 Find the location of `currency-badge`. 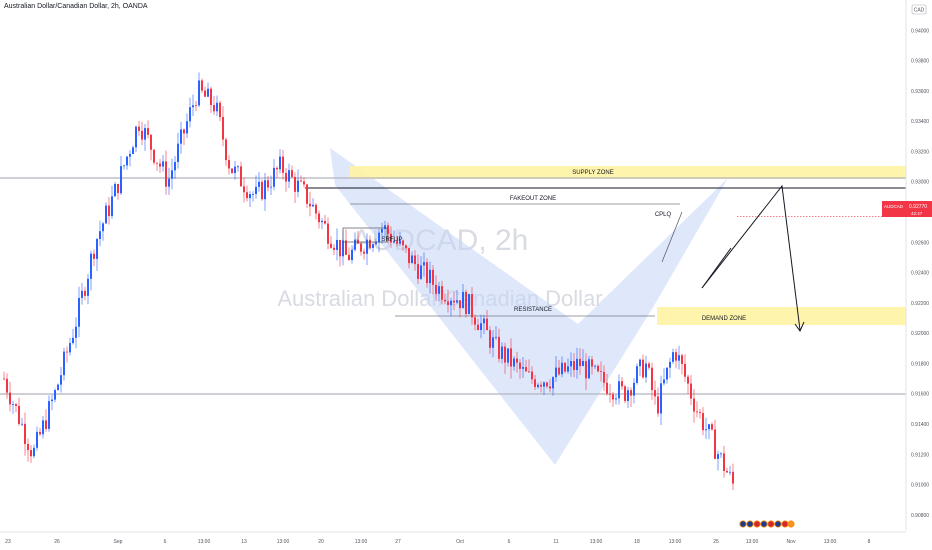

currency-badge is located at coordinates (919, 9).